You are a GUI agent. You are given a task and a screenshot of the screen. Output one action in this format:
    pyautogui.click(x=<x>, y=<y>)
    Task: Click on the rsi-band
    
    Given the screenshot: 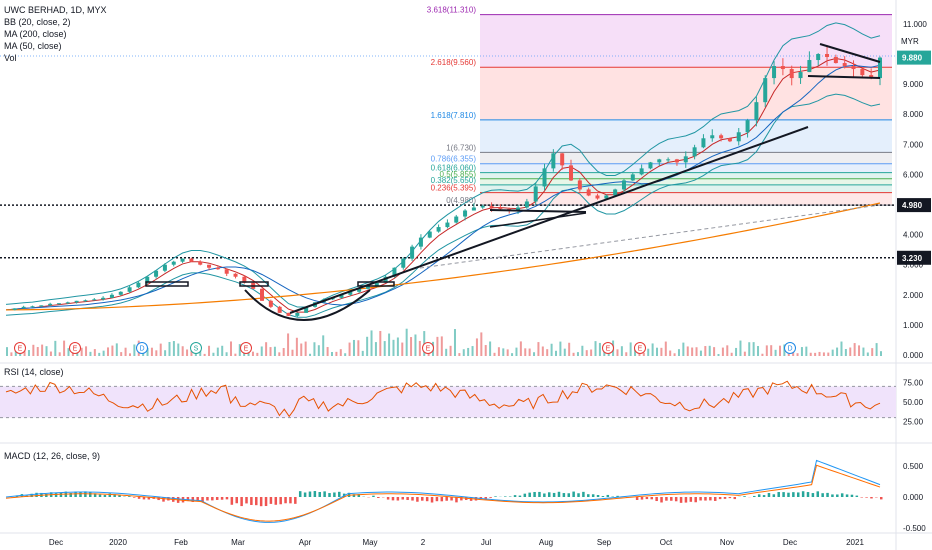 What is the action you would take?
    pyautogui.click(x=448, y=402)
    